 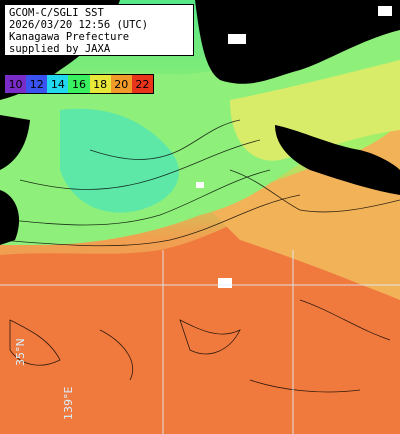 What do you see at coordinates (79, 25) in the screenshot?
I see `title-datetime: 2026/03/20 12:56 (UTC)` at bounding box center [79, 25].